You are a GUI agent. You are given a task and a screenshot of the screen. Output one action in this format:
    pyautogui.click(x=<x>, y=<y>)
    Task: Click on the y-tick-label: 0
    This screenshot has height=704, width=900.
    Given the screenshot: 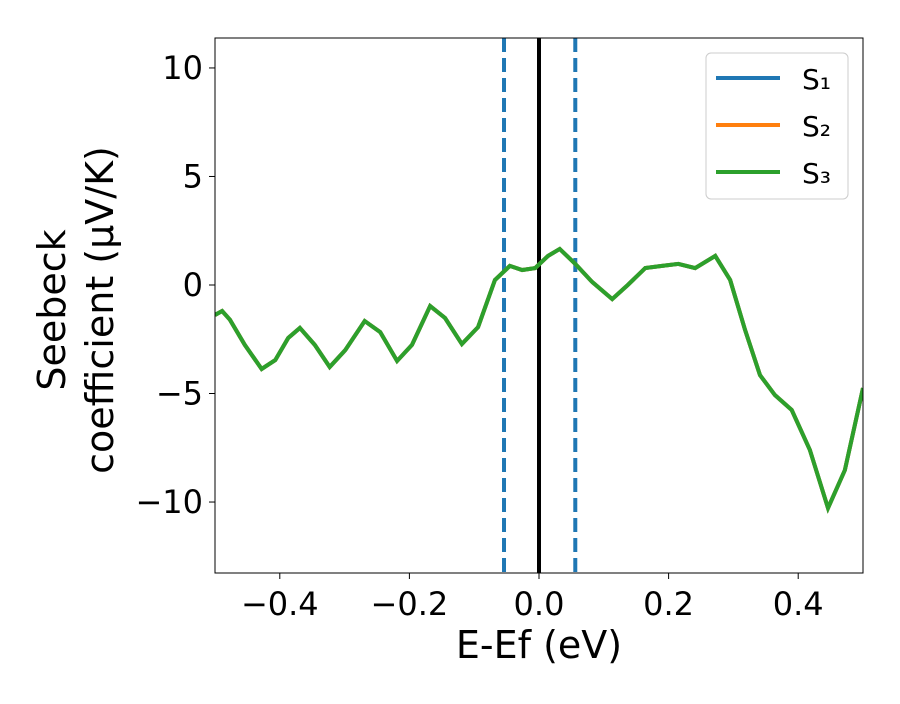 What is the action you would take?
    pyautogui.click(x=193, y=285)
    